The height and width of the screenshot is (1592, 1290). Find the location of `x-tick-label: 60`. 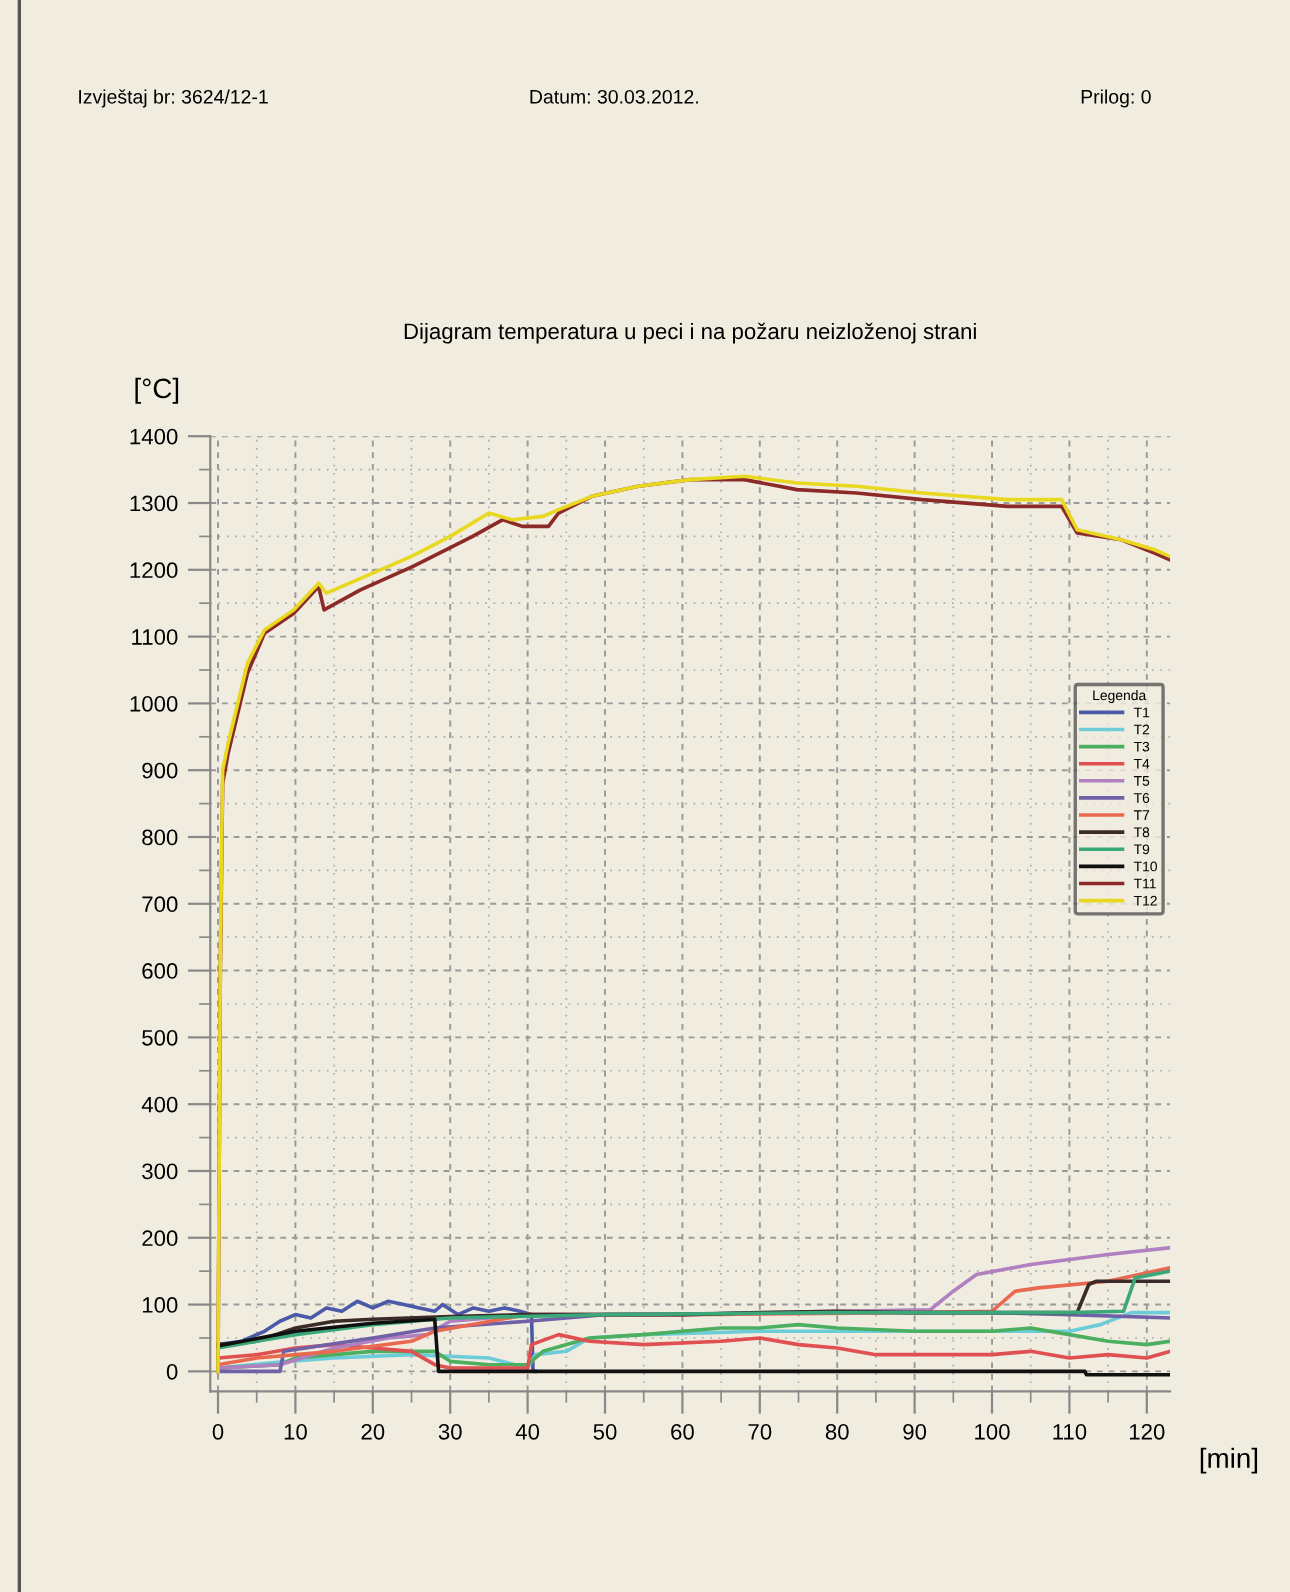

x-tick-label: 60 is located at coordinates (682, 1431).